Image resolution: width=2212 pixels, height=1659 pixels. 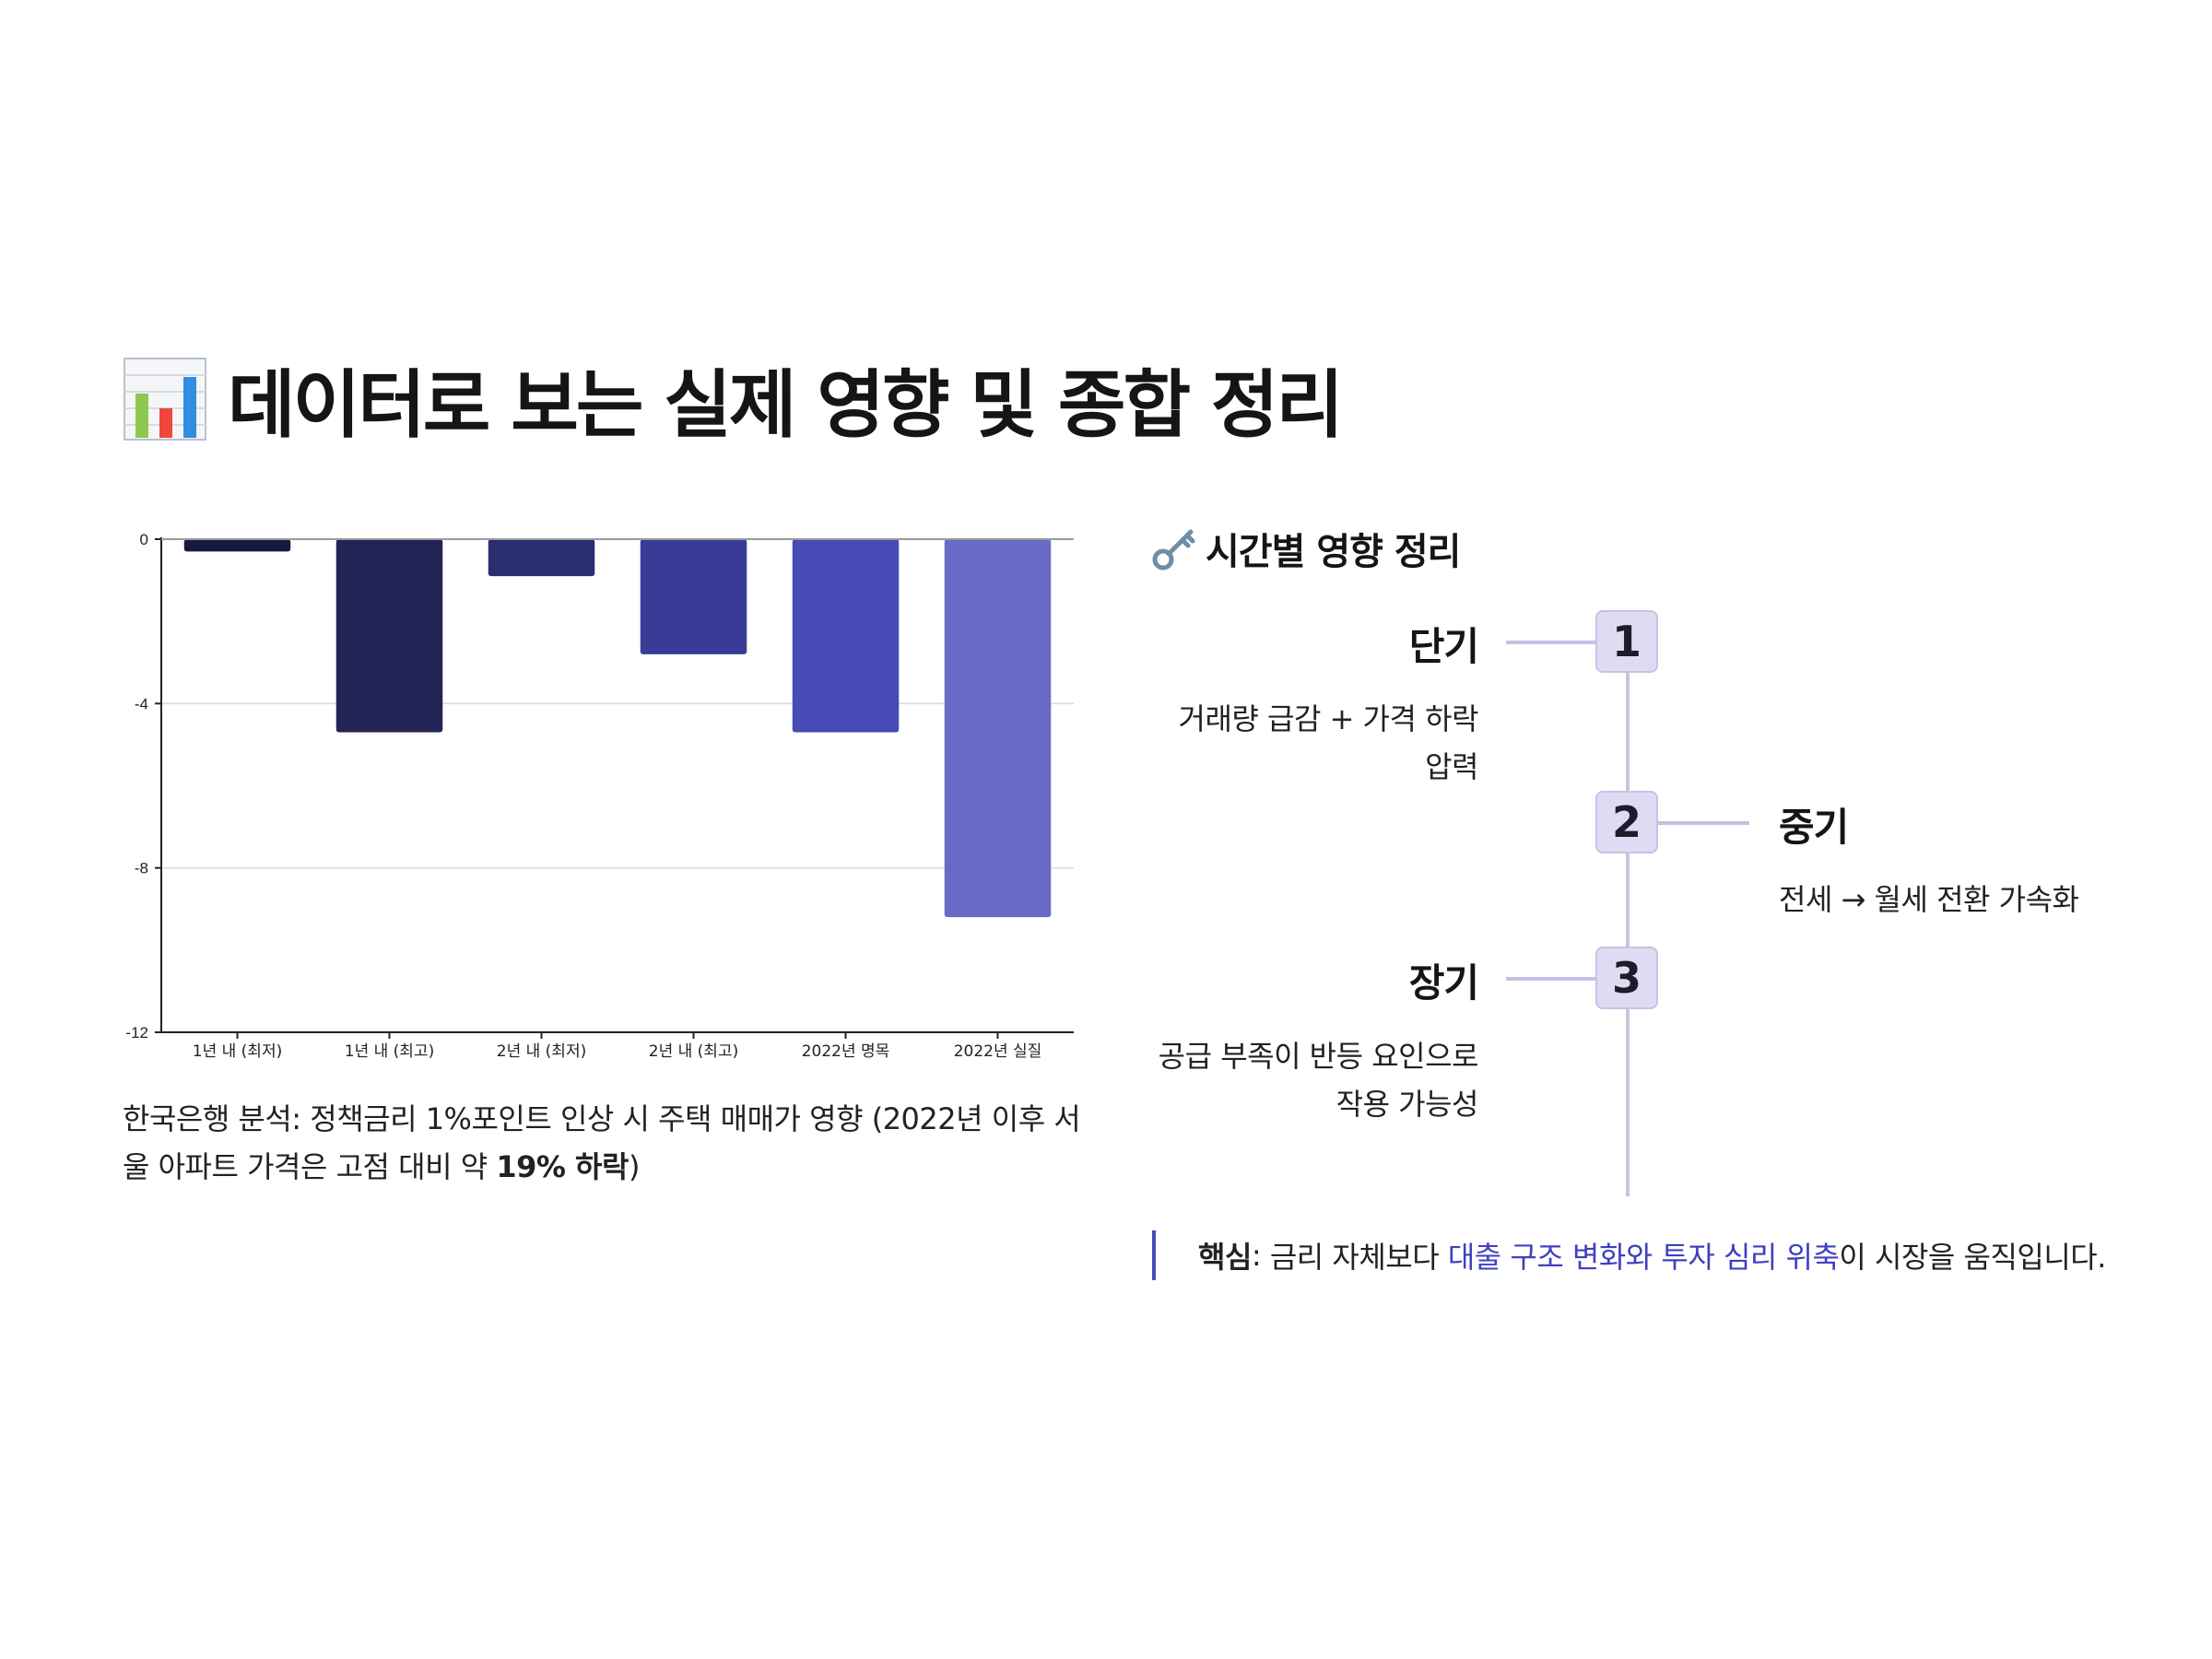 What do you see at coordinates (141, 868) in the screenshot?
I see `y-tick-label: -8` at bounding box center [141, 868].